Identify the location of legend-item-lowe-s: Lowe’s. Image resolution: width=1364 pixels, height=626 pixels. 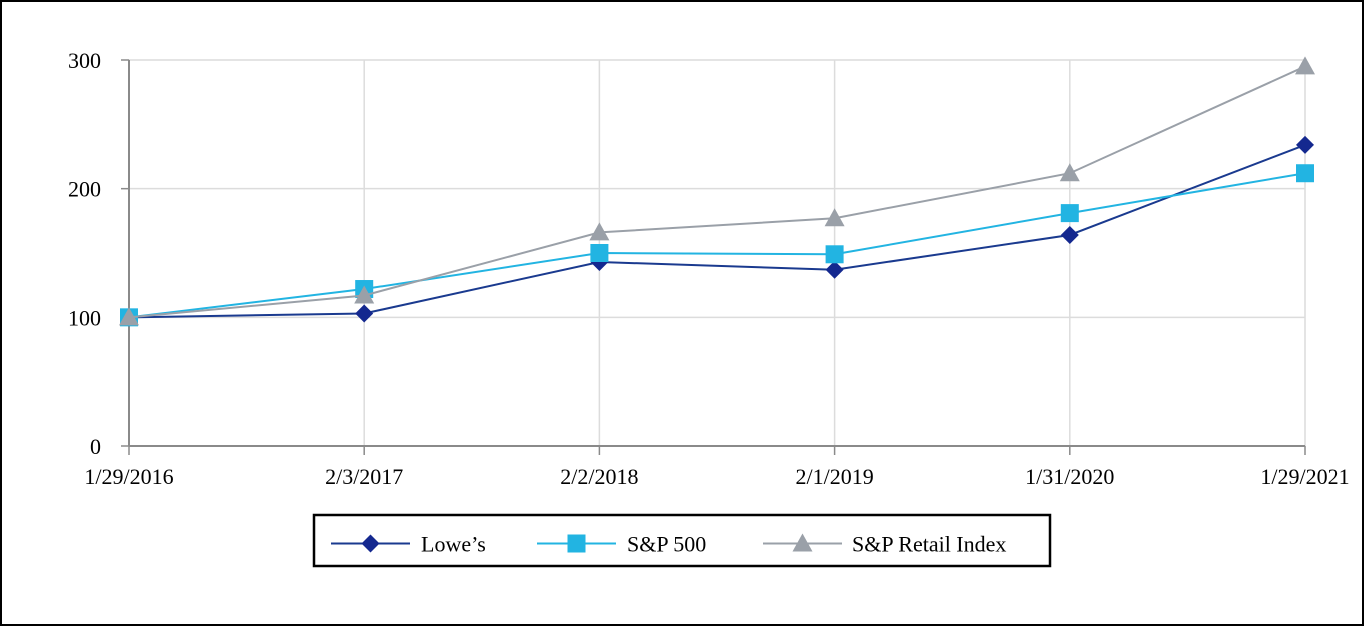
(408, 544).